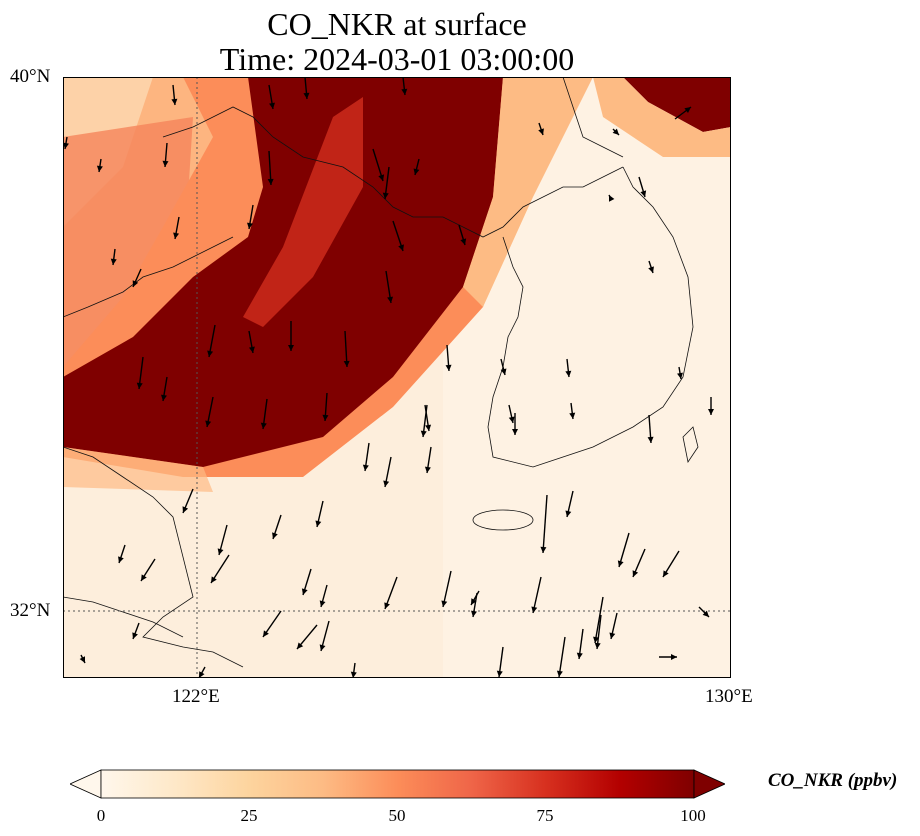 This screenshot has width=920, height=836. Describe the element at coordinates (503, 520) in the screenshot. I see `jeju-island` at that location.